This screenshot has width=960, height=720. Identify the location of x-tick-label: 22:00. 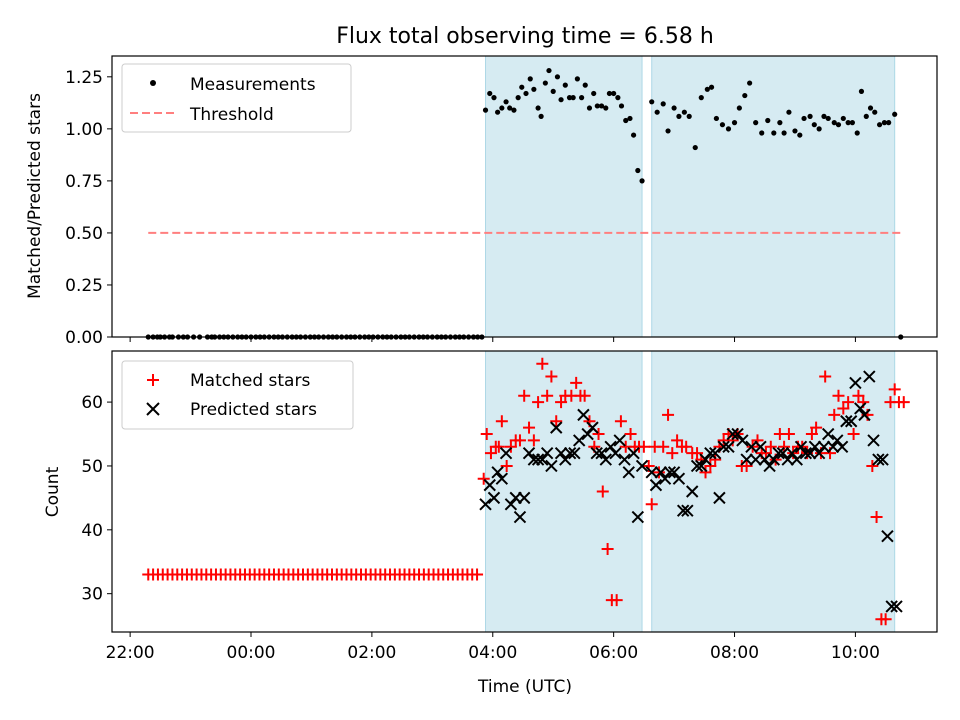
(130, 653).